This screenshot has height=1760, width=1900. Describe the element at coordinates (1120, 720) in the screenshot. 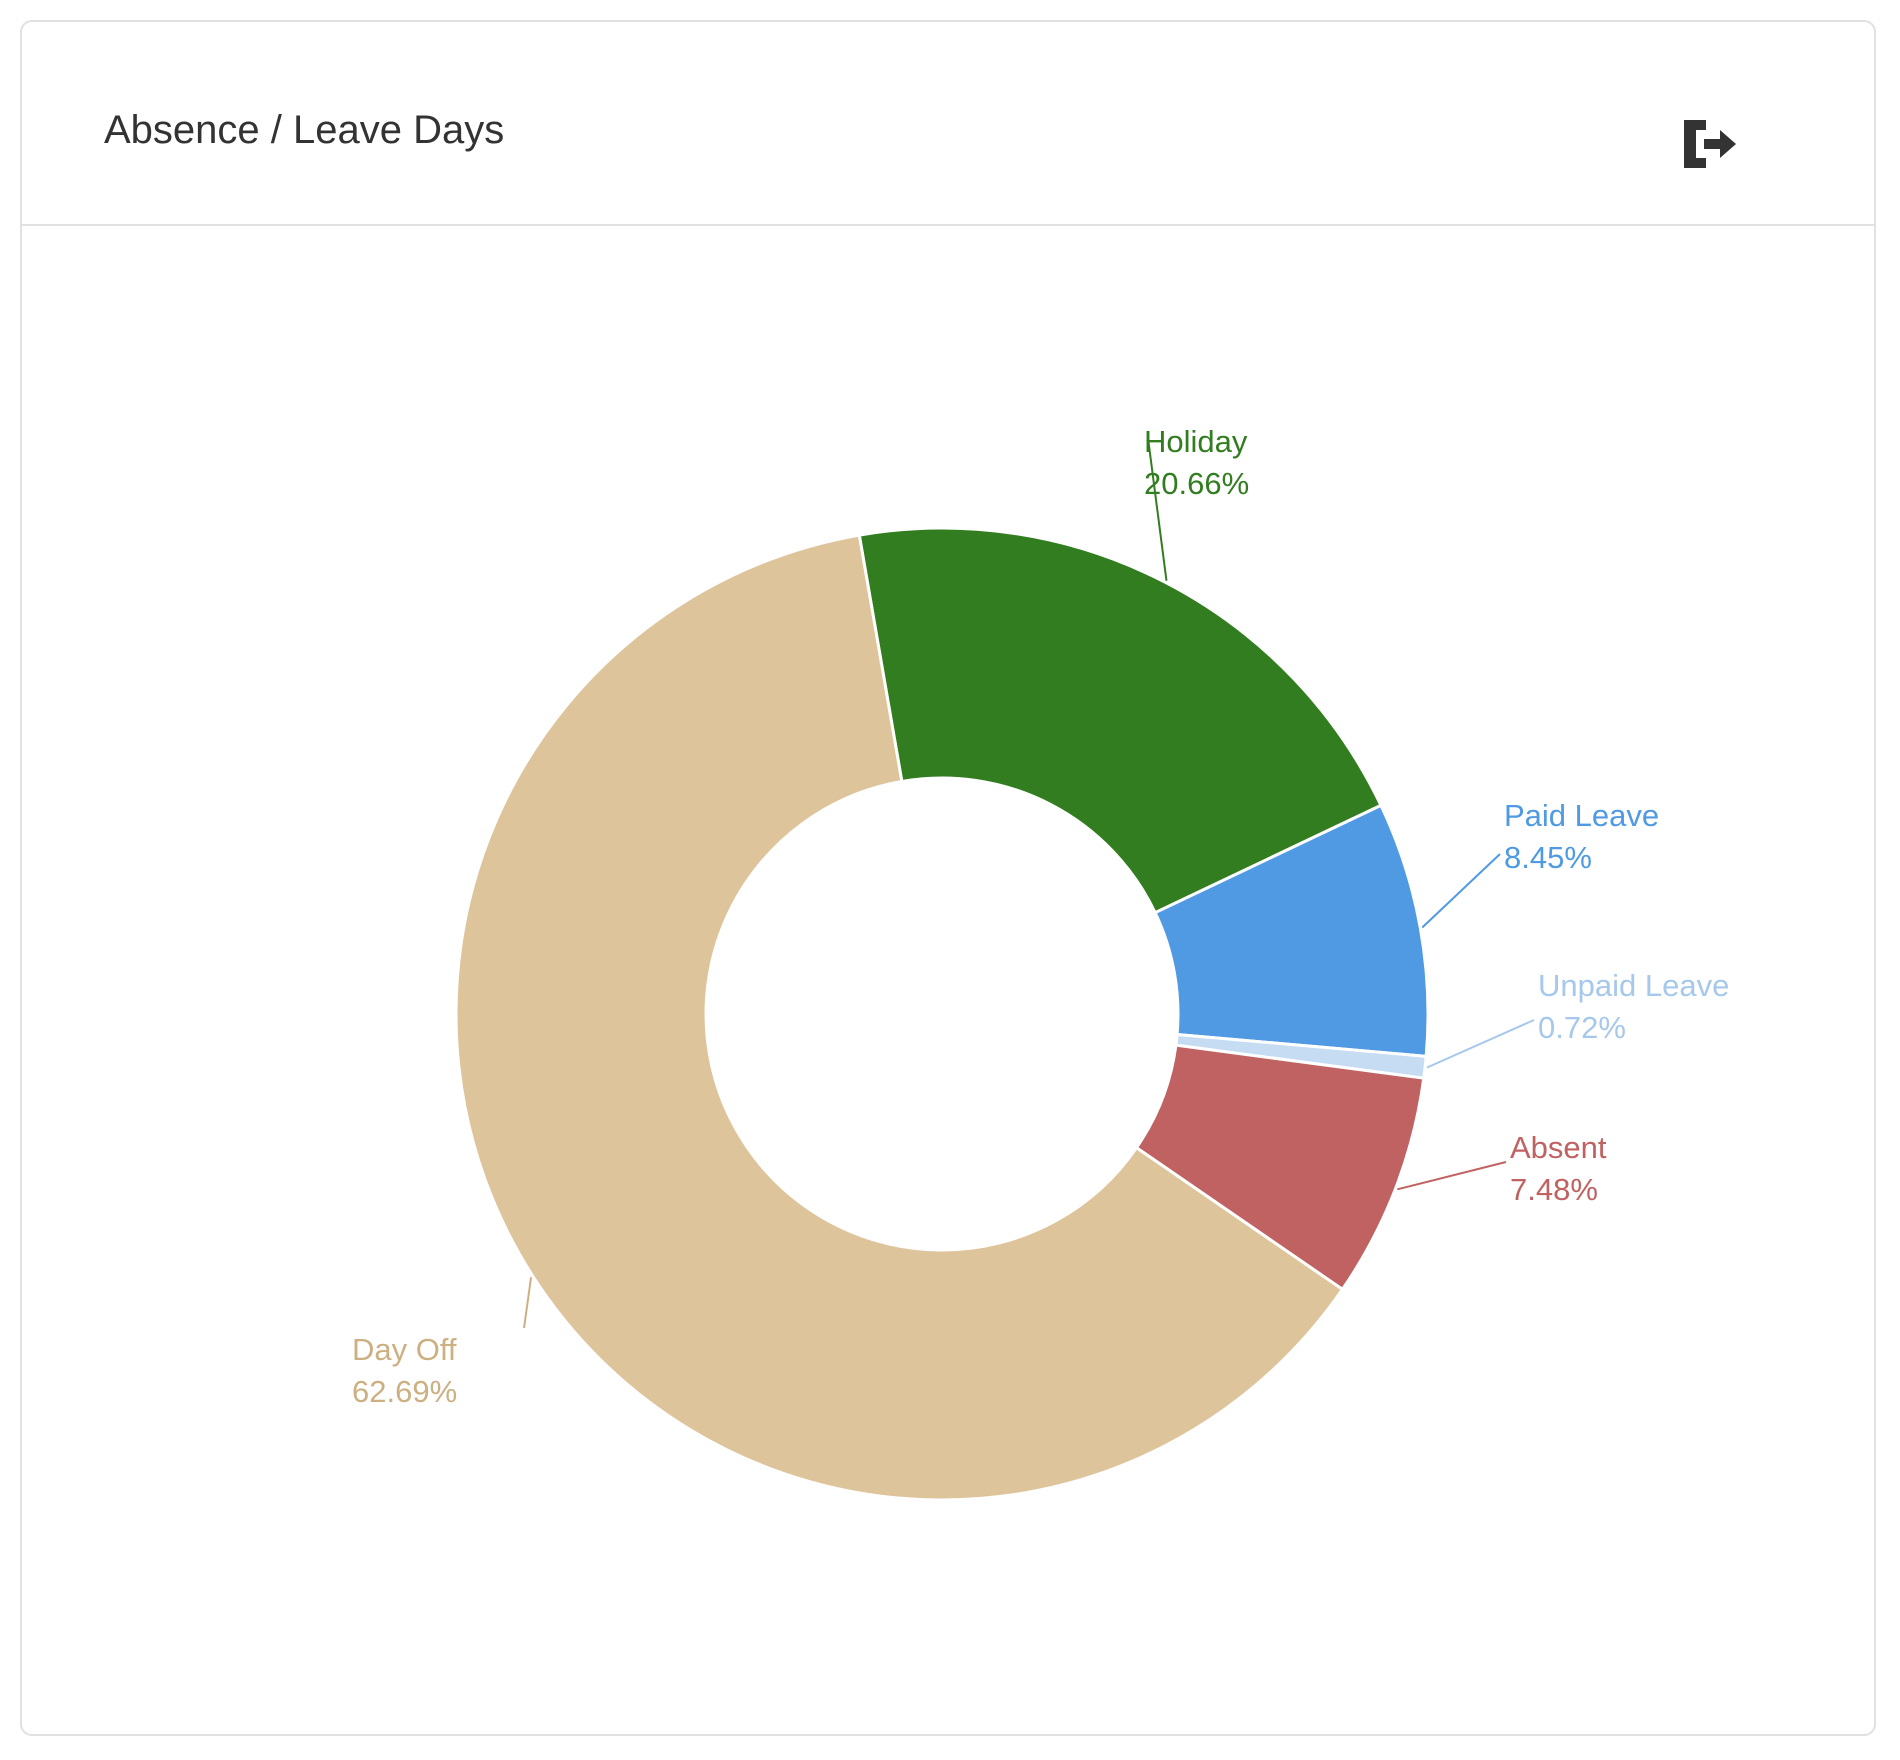

I see `slice-holiday` at that location.